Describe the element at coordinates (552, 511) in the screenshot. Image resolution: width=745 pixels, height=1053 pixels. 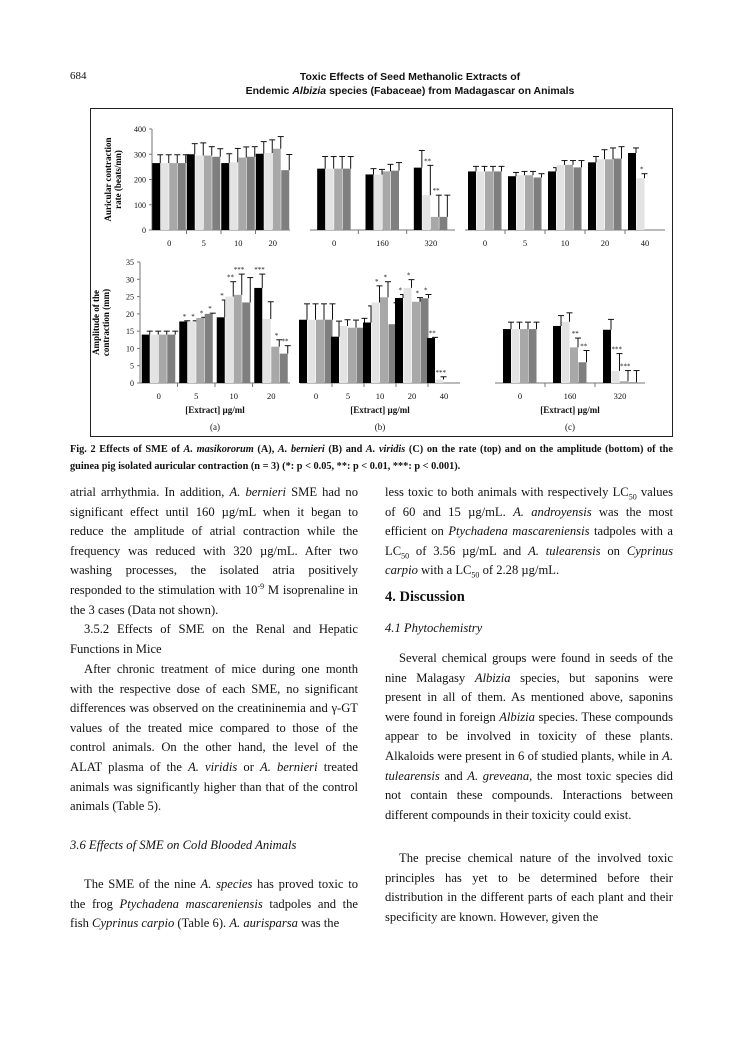
I see `italic-text: A. androyensis` at that location.